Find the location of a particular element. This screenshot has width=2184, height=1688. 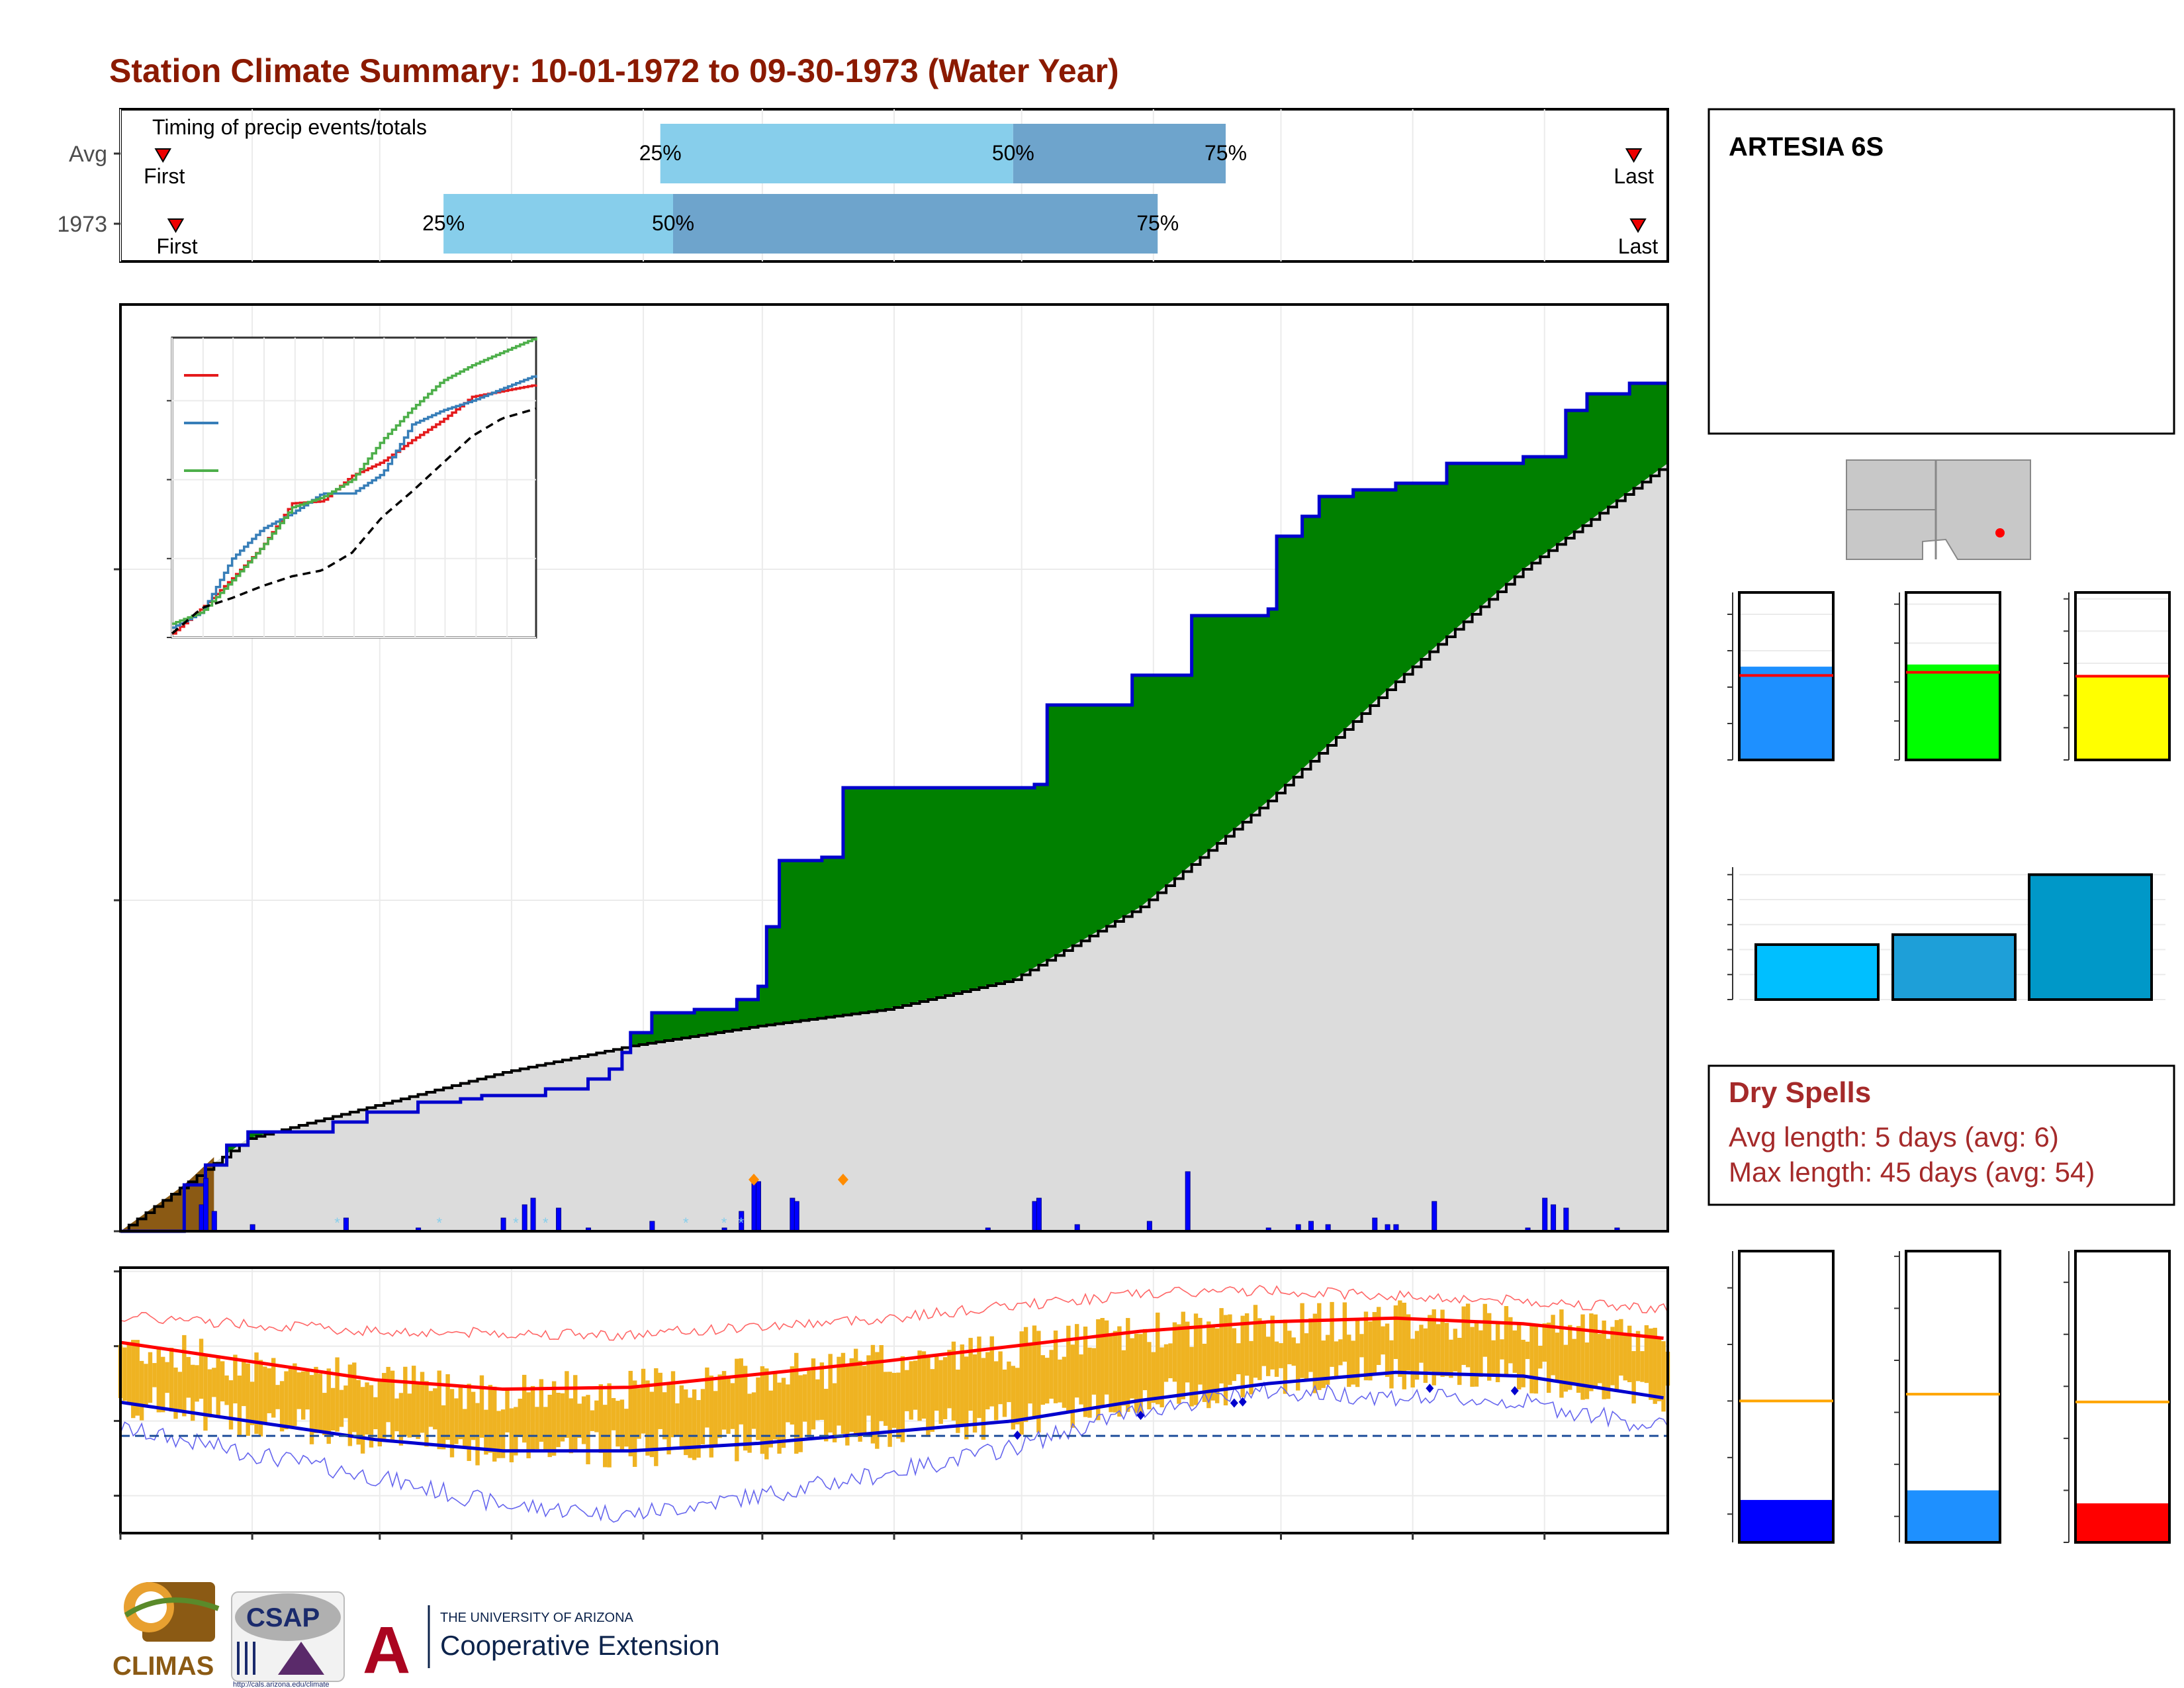

first-event-marker is located at coordinates (176, 225).